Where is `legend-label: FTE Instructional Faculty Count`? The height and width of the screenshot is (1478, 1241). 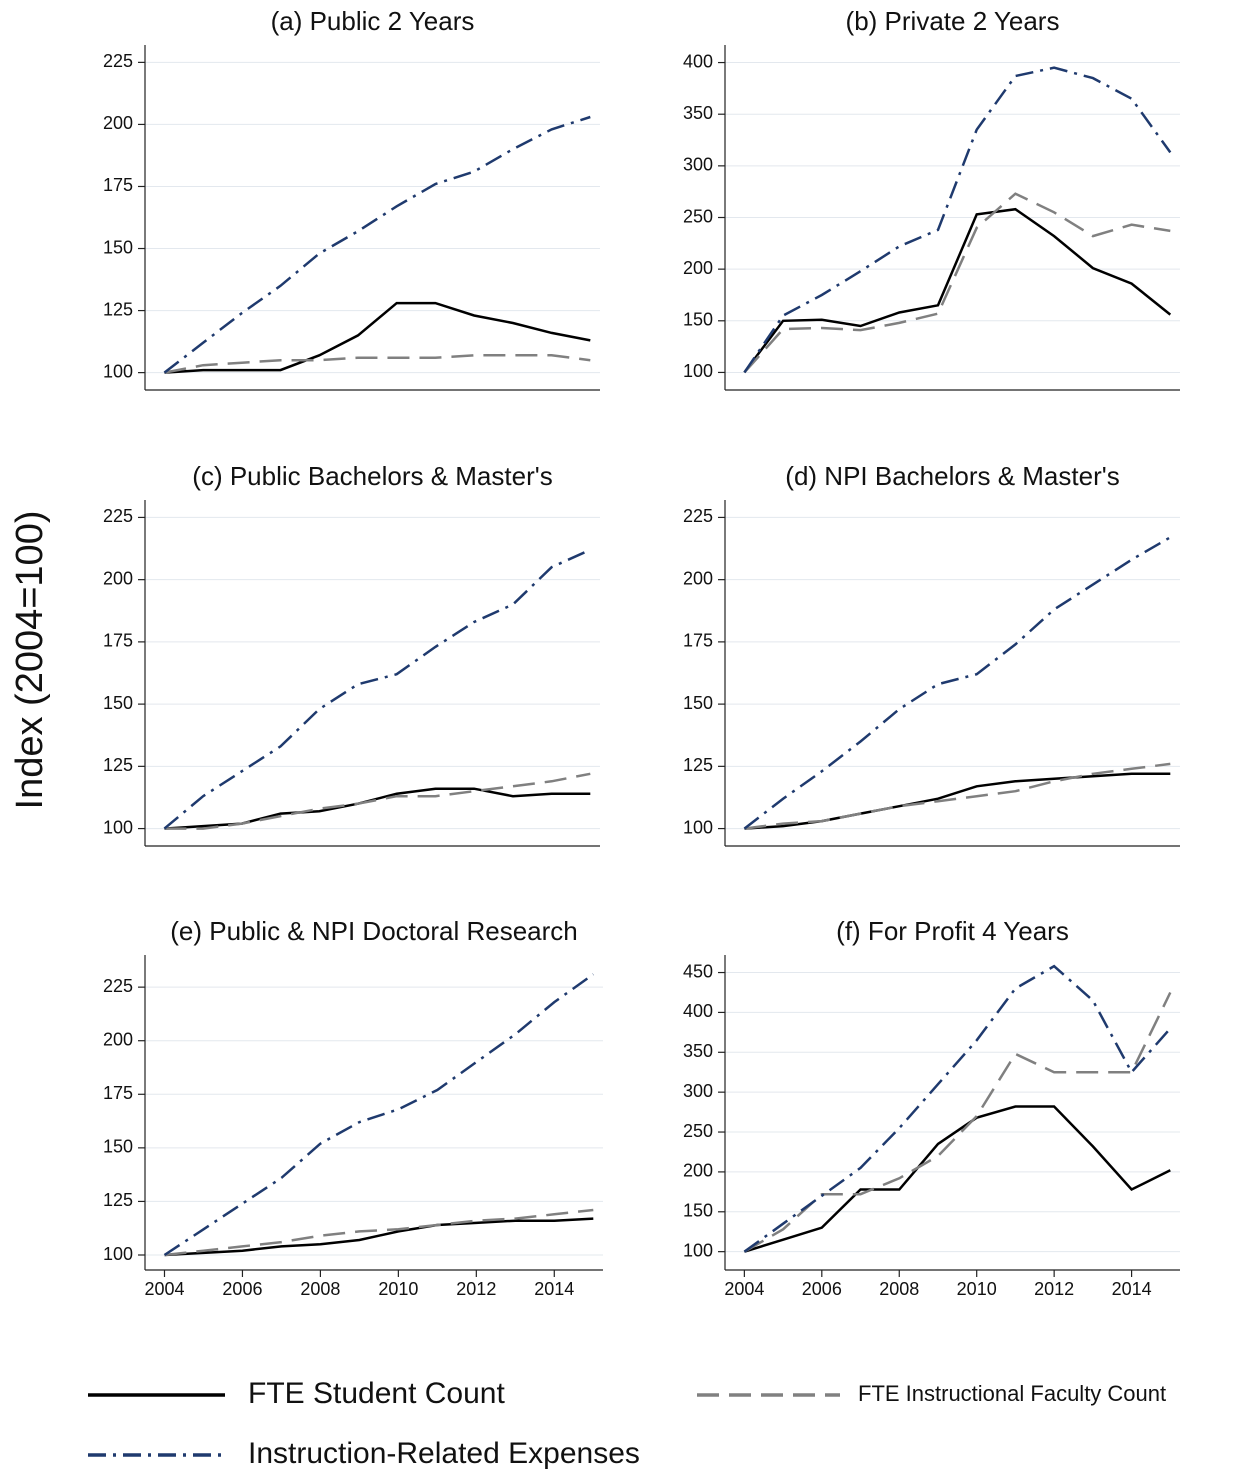 legend-label: FTE Instructional Faculty Count is located at coordinates (1012, 1393).